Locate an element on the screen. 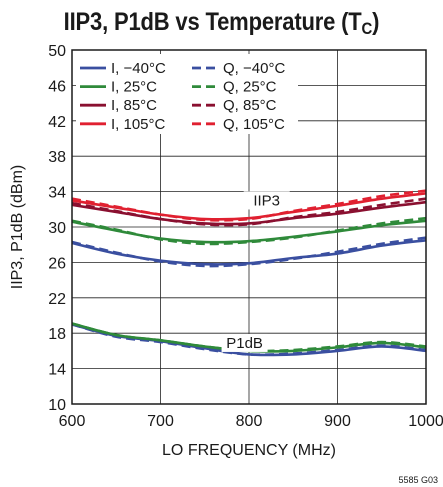  x-tick-labels: 600 700 800 900 1000 is located at coordinates (251, 421).